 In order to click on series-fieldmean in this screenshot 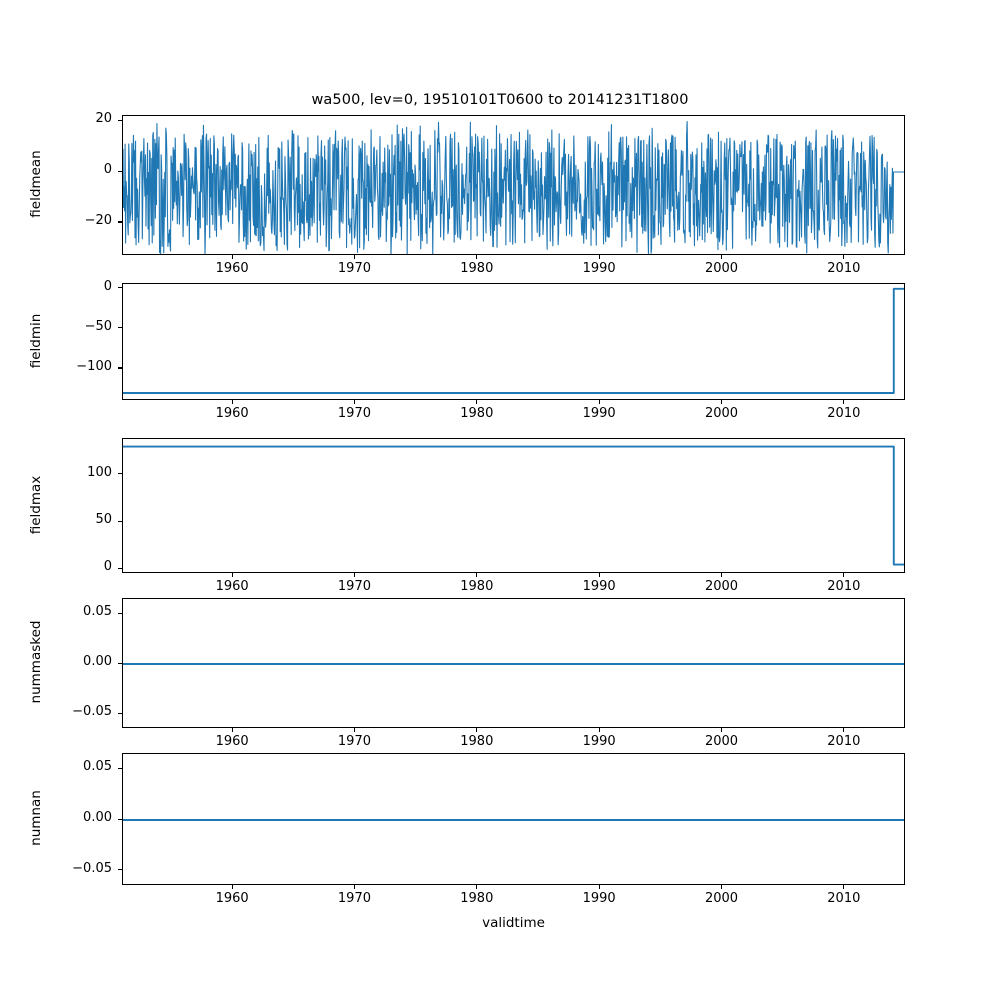, I will do `click(513, 187)`.